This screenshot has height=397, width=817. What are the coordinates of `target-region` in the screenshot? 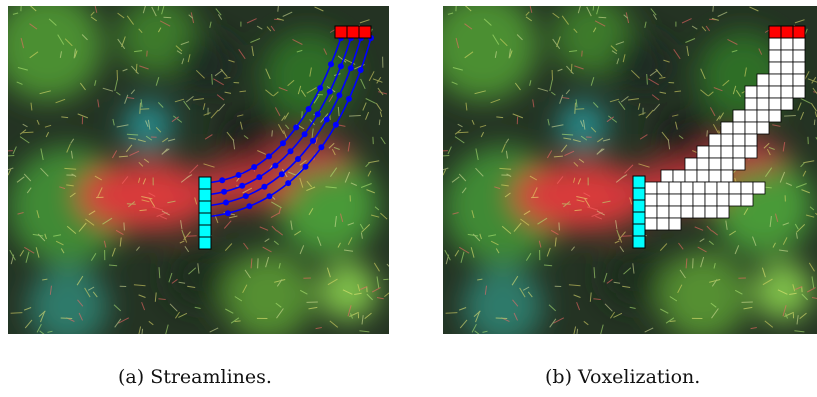 It's located at (787, 32).